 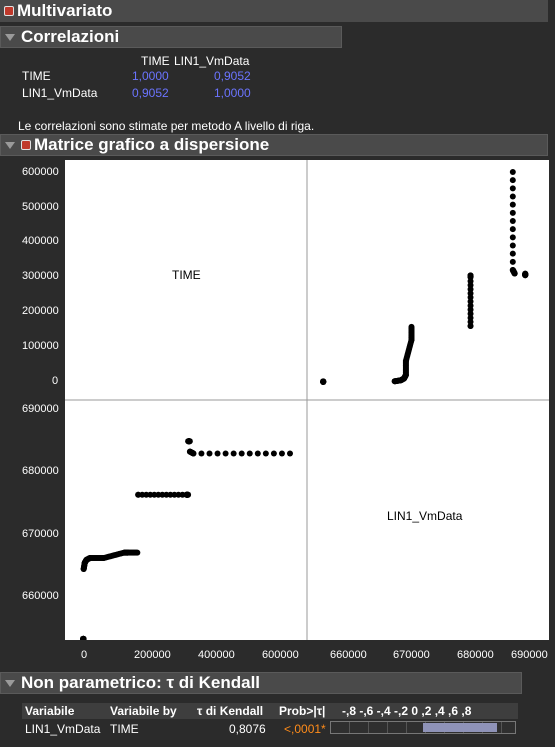 What do you see at coordinates (425, 516) in the screenshot?
I see `diag-label-lin1: LIN1_VmData` at bounding box center [425, 516].